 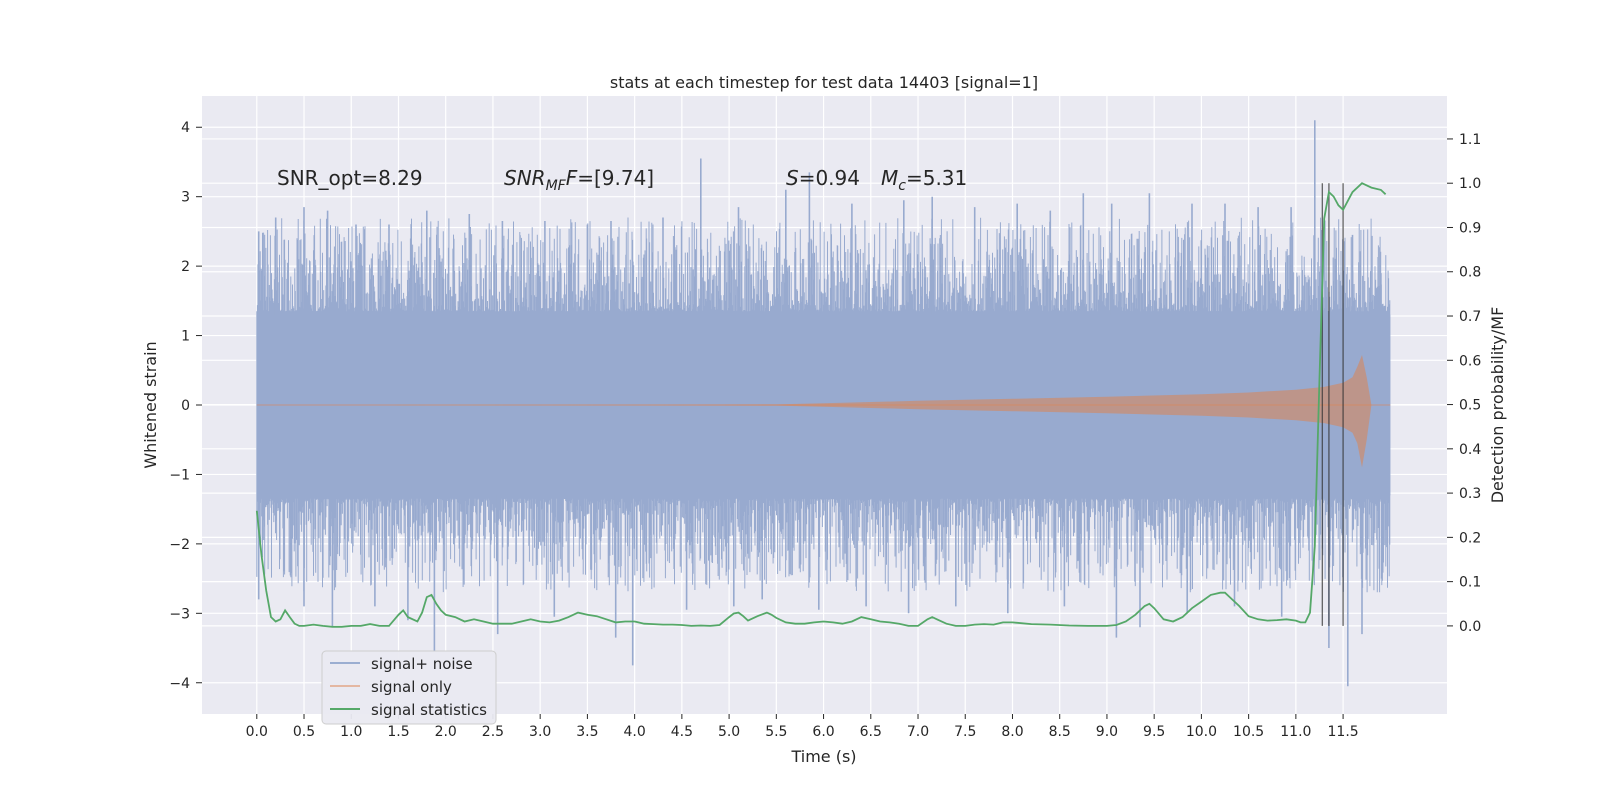 I want to click on y-tick-label: −4, so click(x=179, y=684).